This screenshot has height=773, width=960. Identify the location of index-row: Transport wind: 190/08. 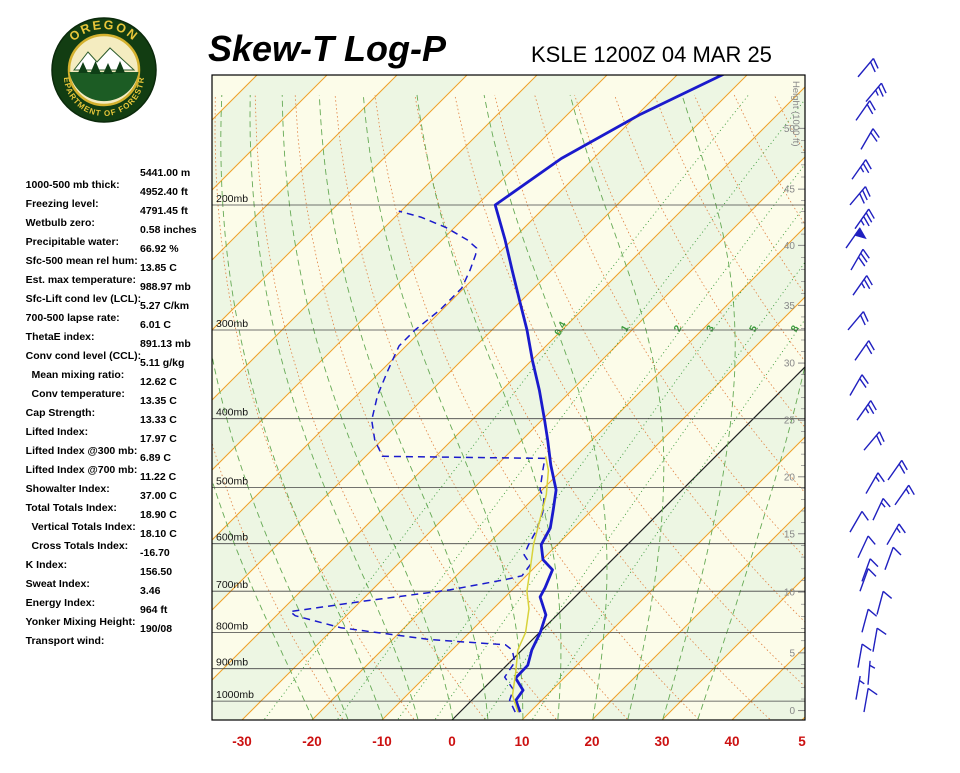
(116, 635).